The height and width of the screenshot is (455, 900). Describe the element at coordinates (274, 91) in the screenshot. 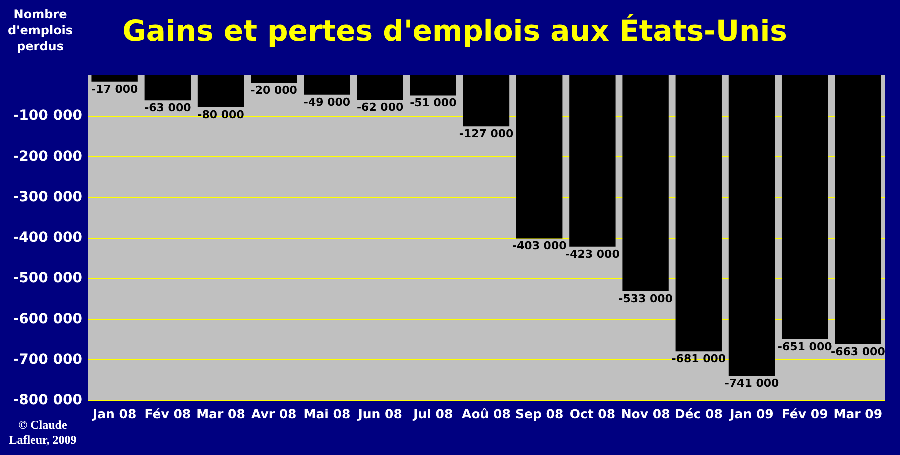

I see `data-label: -20 000` at that location.